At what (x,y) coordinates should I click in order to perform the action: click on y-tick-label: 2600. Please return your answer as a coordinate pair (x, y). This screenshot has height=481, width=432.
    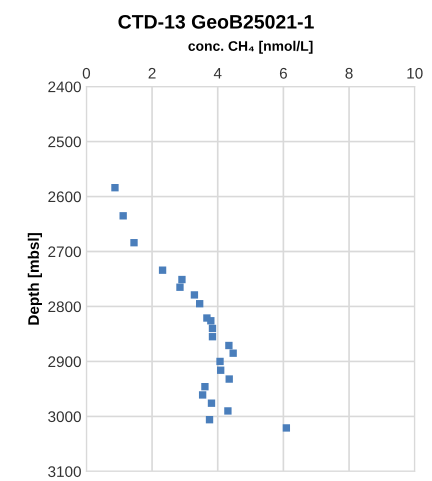
    Looking at the image, I should click on (64, 196).